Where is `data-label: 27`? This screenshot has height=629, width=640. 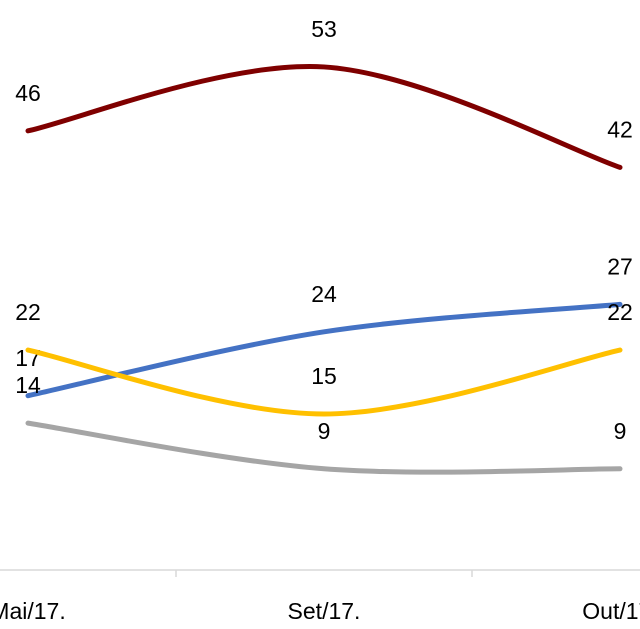
data-label: 27 is located at coordinates (620, 266).